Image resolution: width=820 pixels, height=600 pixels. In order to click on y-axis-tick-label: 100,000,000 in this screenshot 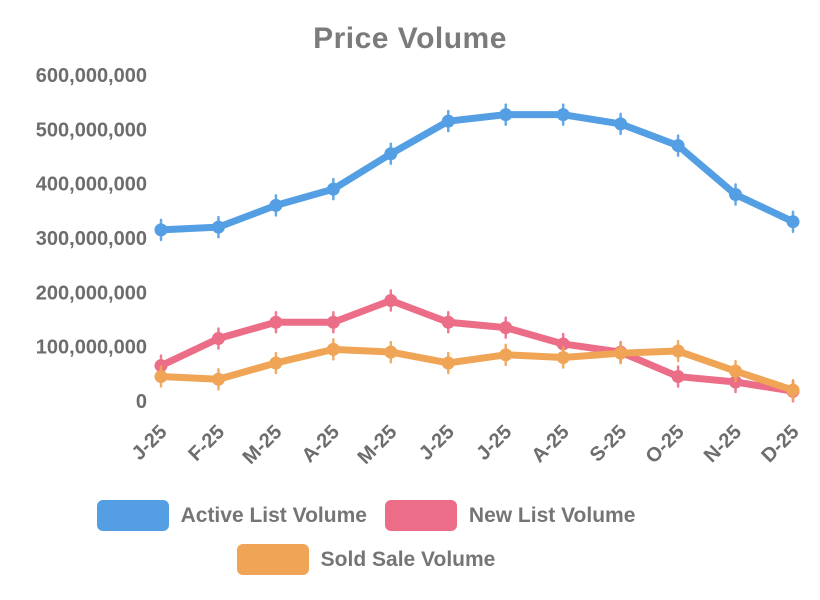, I will do `click(91, 348)`.